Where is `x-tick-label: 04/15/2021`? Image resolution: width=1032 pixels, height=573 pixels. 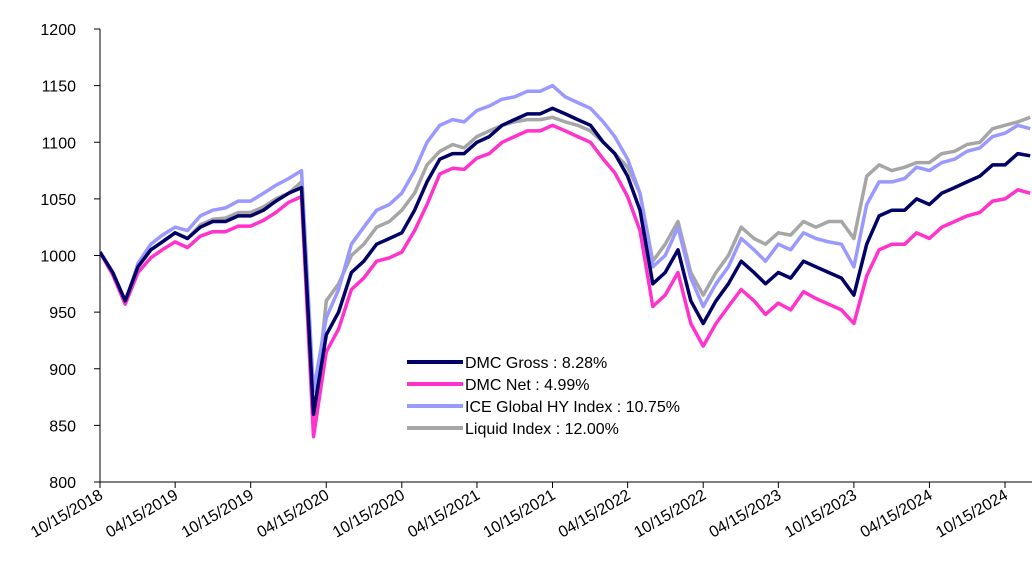
x-tick-label: 04/15/2021 is located at coordinates (444, 514).